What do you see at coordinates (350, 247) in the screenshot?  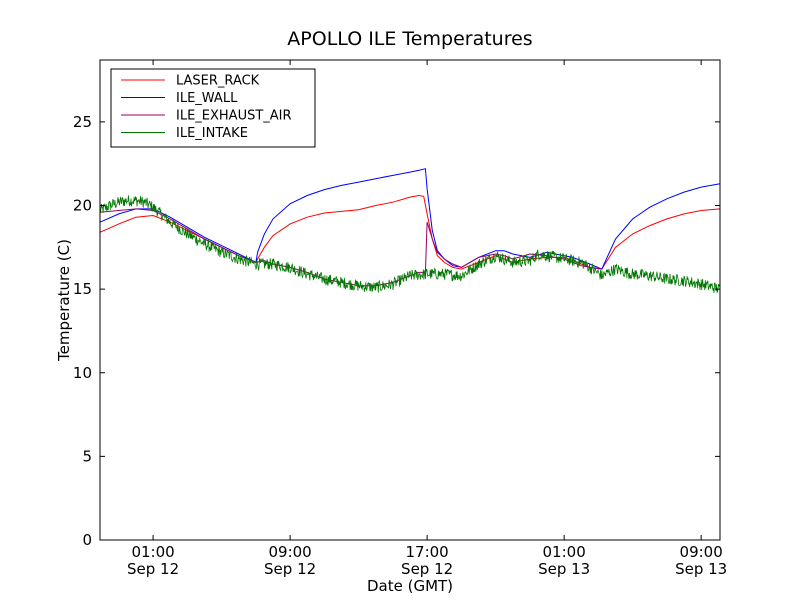 I see `series-line-ile-exhaust-air` at bounding box center [350, 247].